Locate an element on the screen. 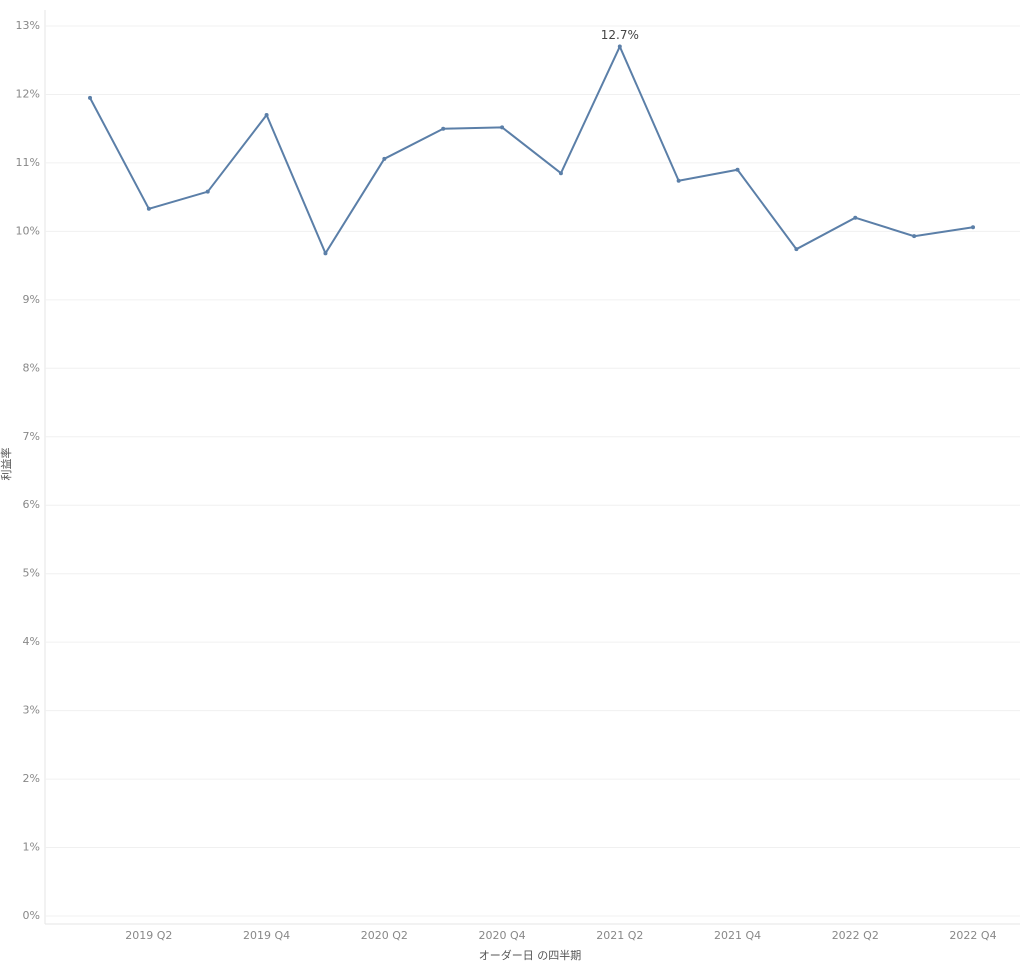 The height and width of the screenshot is (972, 1024). y-tick-label: 2% is located at coordinates (31, 778).